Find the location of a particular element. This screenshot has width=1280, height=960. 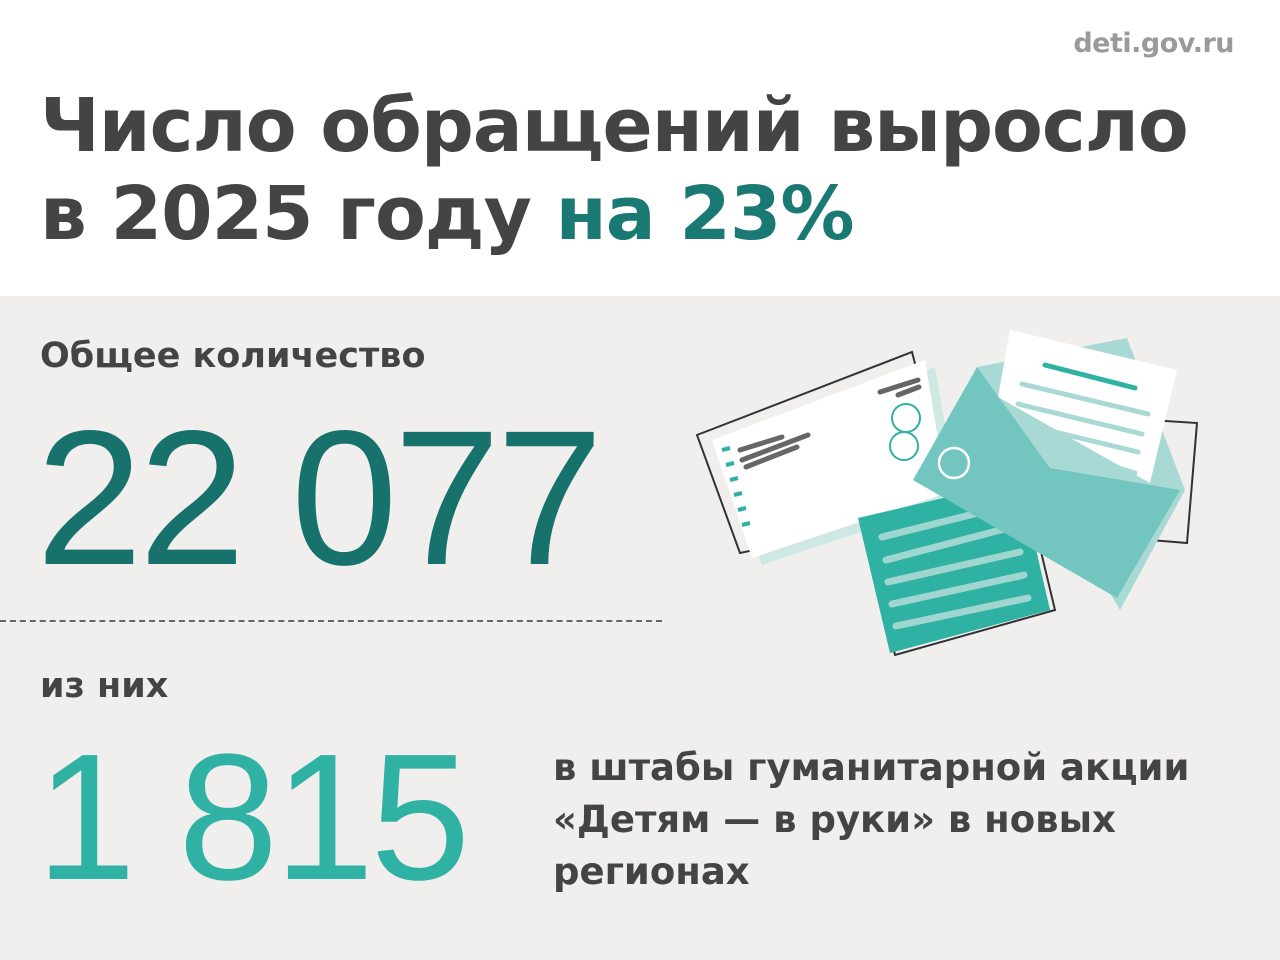

subset-value: 1 815 is located at coordinates (253, 817).